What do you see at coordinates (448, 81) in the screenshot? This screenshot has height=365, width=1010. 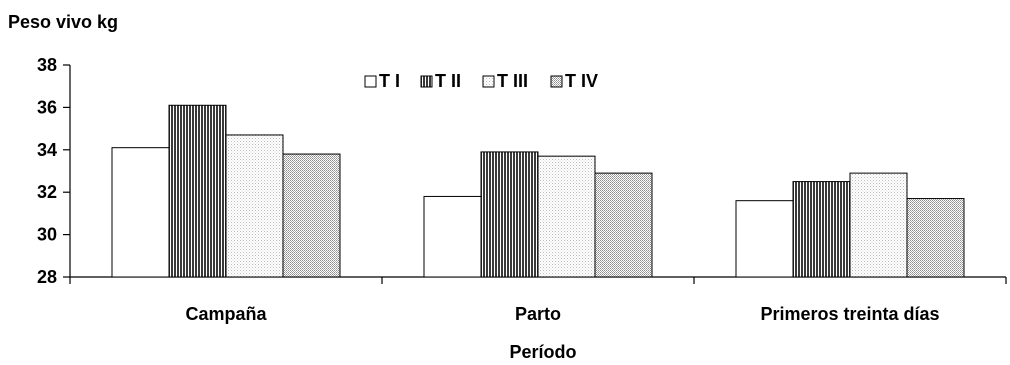 I see `legend-label: T II` at bounding box center [448, 81].